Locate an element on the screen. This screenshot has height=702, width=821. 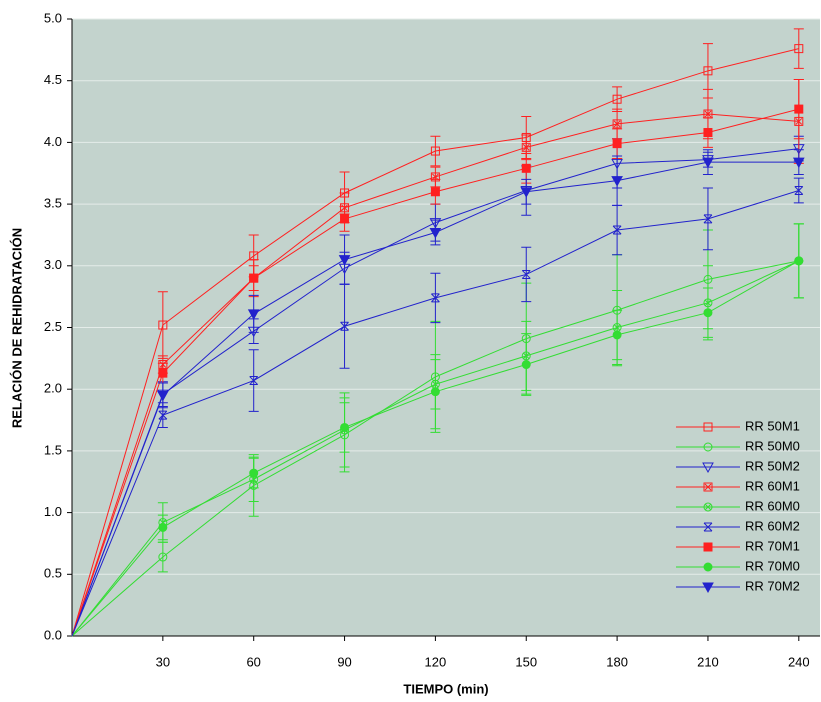
y-tick-label: 2.0 is located at coordinates (53, 388).